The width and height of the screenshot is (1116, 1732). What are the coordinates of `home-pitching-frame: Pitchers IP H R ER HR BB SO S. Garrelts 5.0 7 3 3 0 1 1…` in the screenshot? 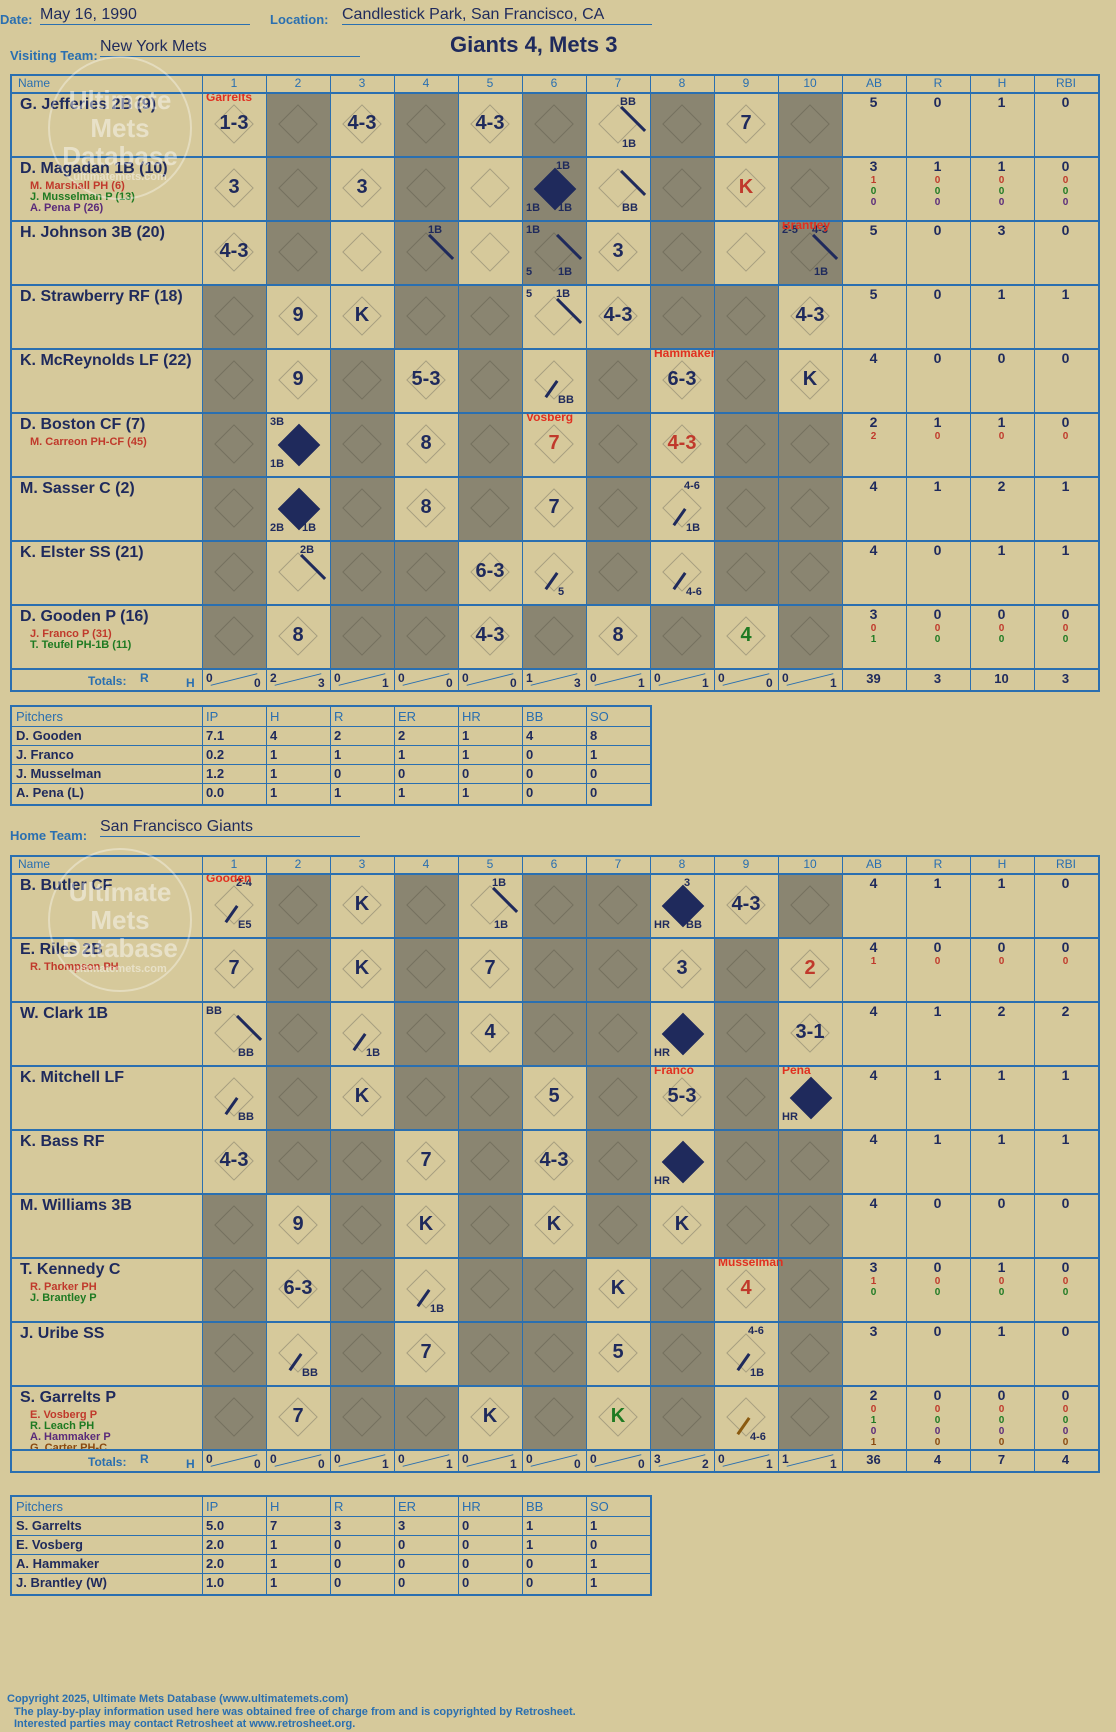 It's located at (331, 1545).